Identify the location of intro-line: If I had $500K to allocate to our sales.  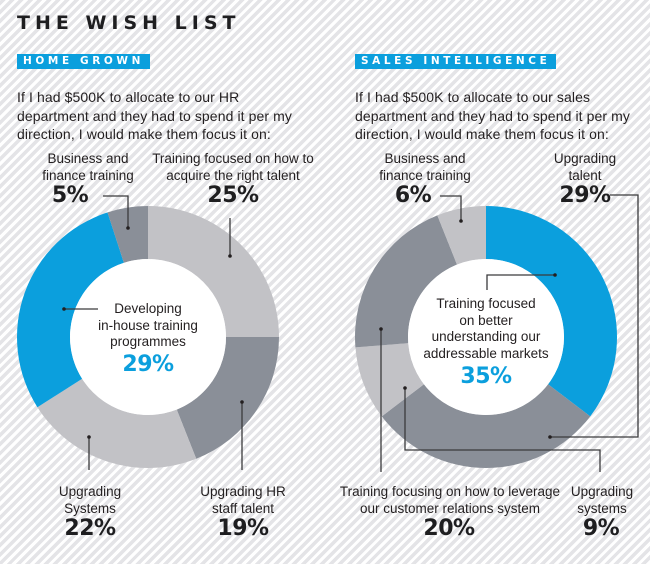
(473, 97).